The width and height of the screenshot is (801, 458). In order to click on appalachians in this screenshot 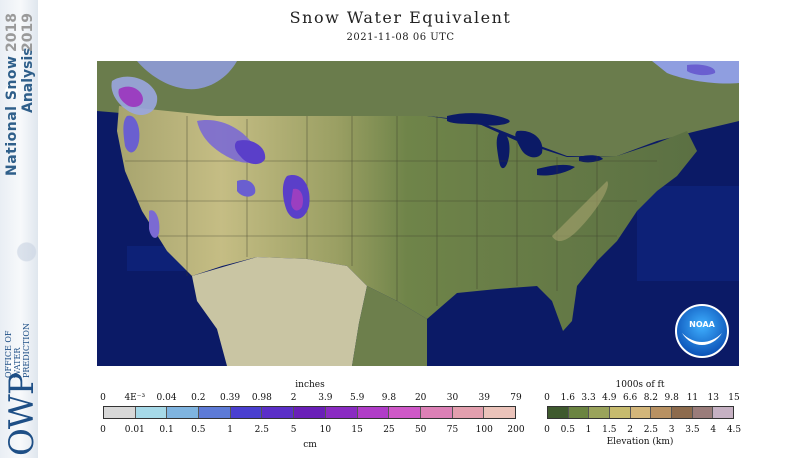, I will do `click(580, 211)`.